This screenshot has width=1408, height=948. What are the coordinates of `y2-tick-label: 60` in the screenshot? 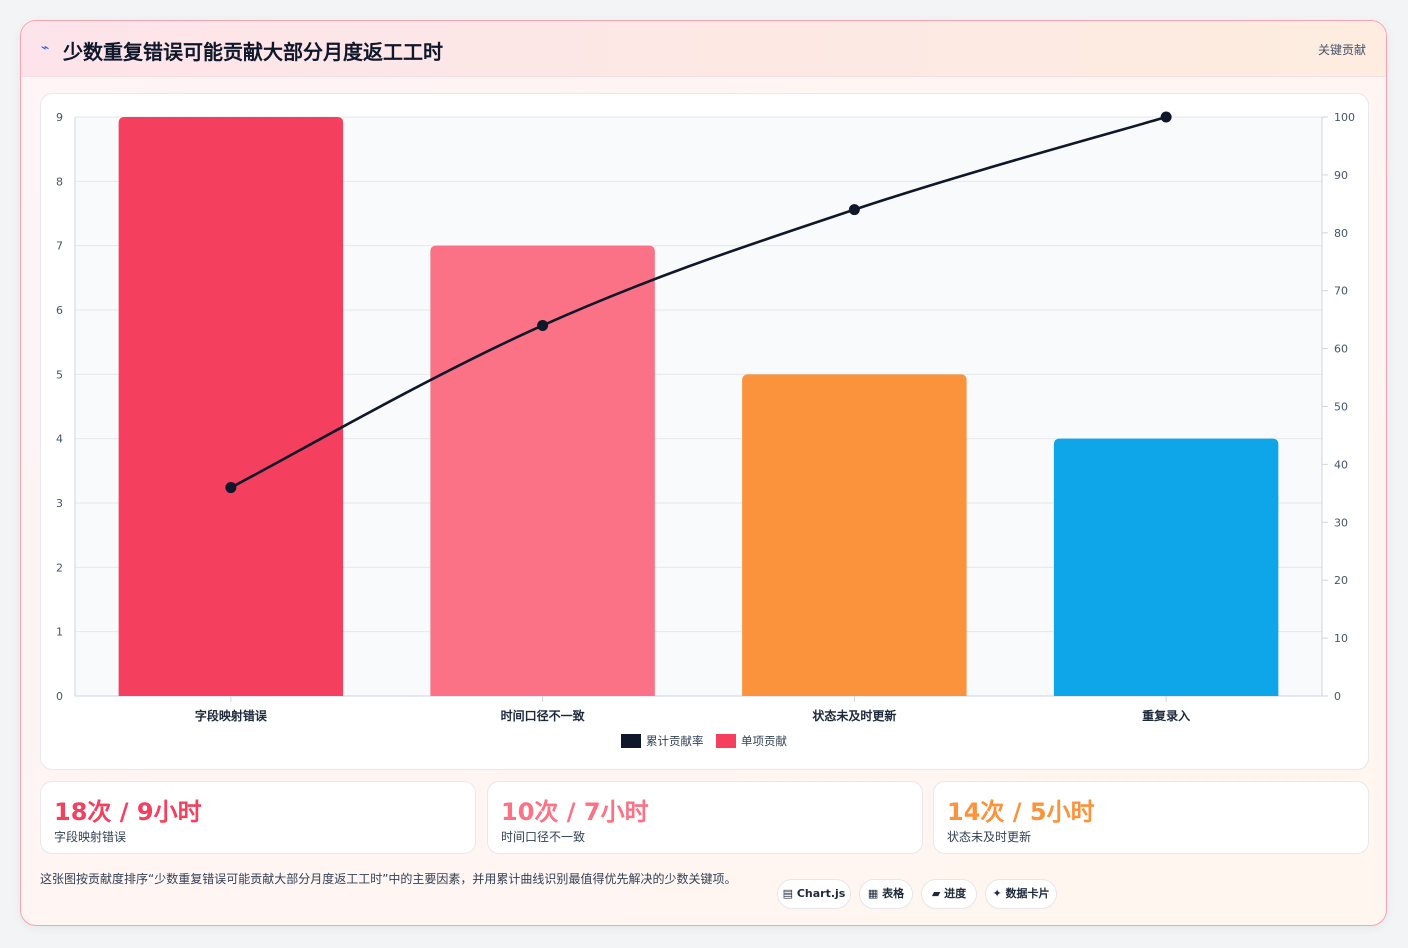 It's located at (1341, 349).